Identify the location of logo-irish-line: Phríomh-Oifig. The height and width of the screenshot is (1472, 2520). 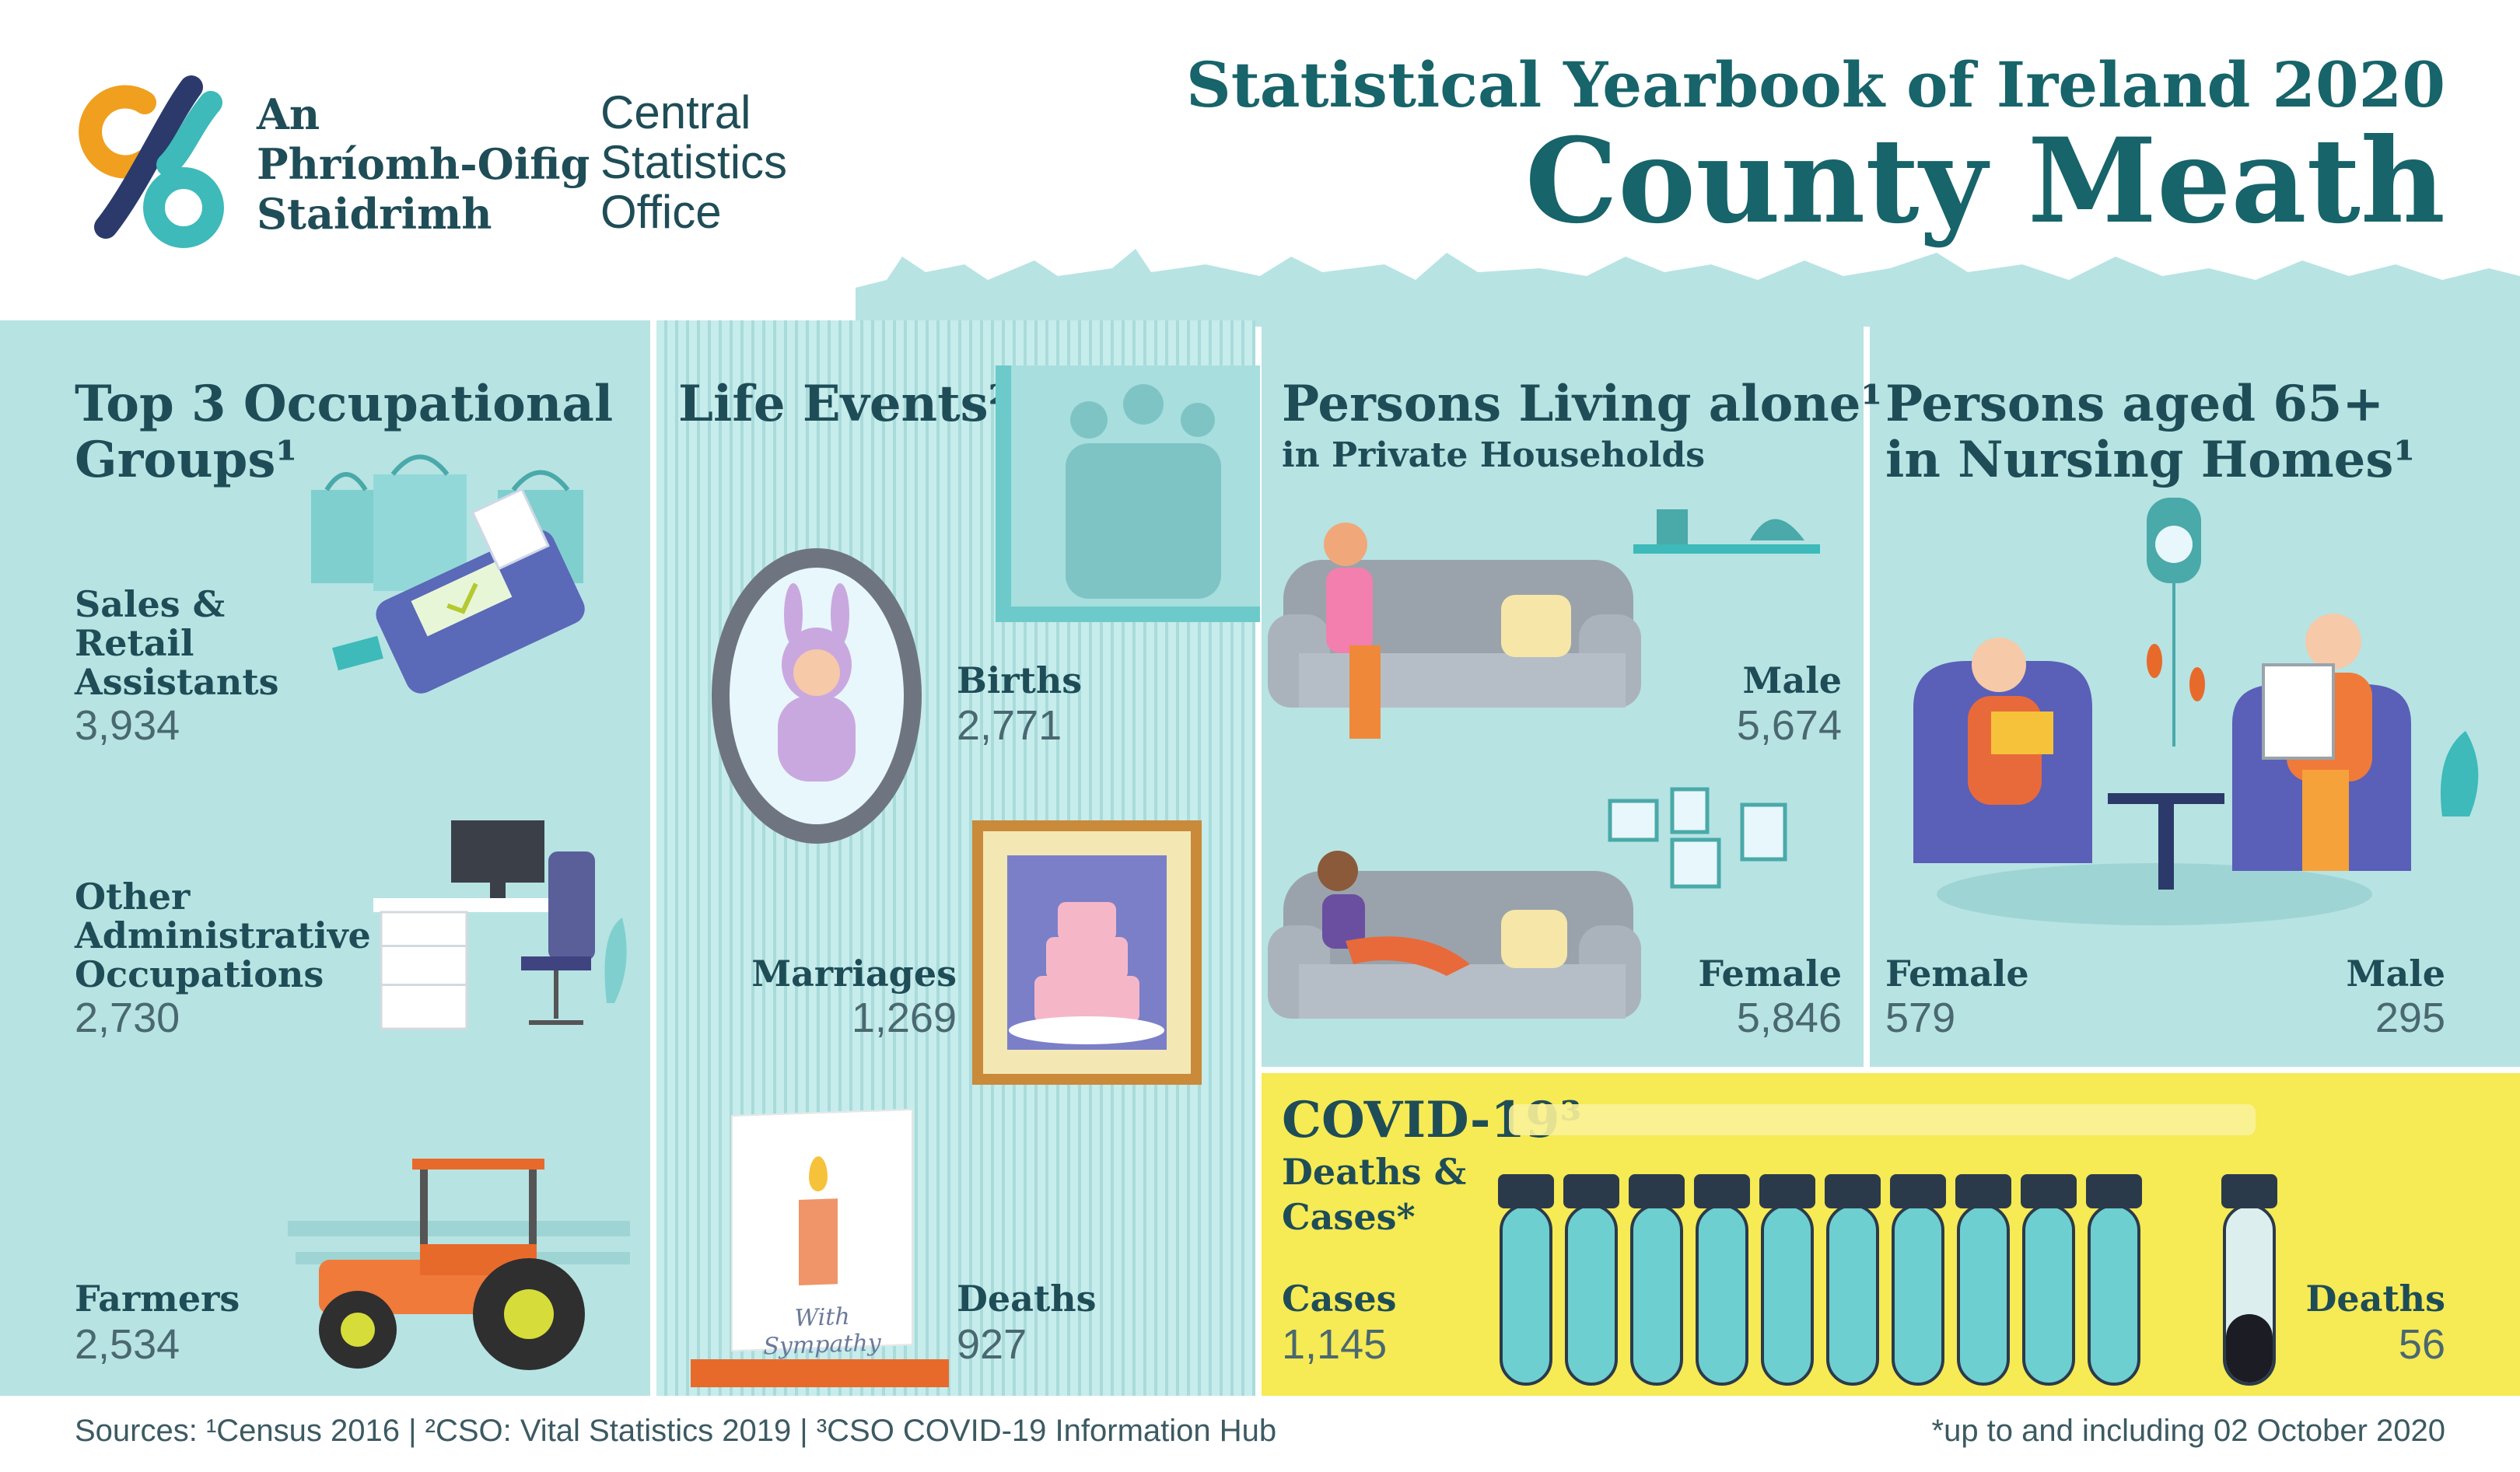
(423, 164).